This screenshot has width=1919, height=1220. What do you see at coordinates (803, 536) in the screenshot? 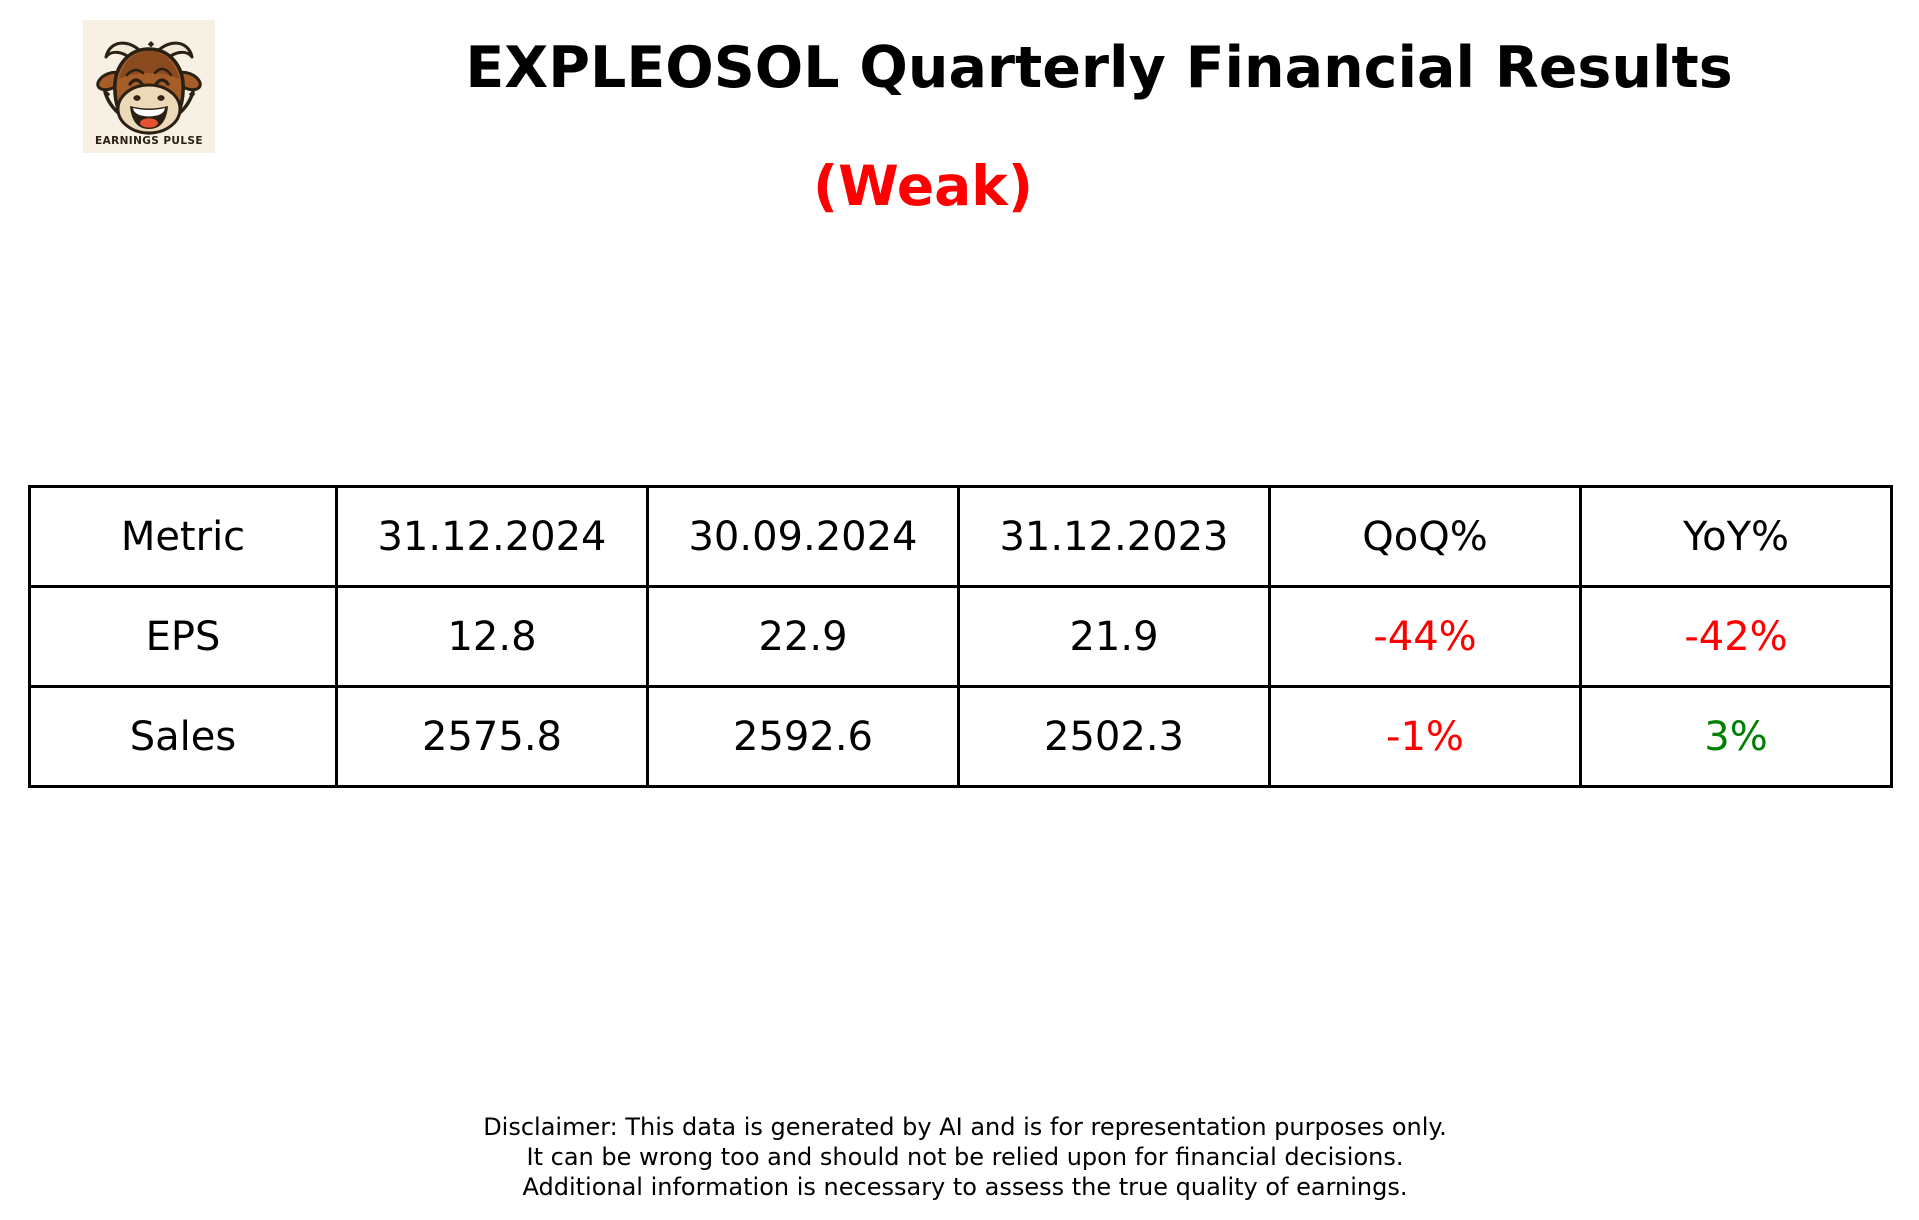
I see `table-header-cell: 30.09.2024` at bounding box center [803, 536].